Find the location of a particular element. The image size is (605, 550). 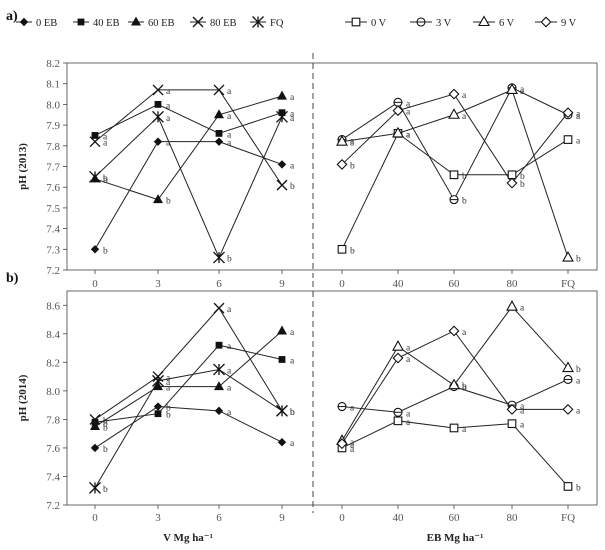

legend-item: FQ is located at coordinates (267, 22).